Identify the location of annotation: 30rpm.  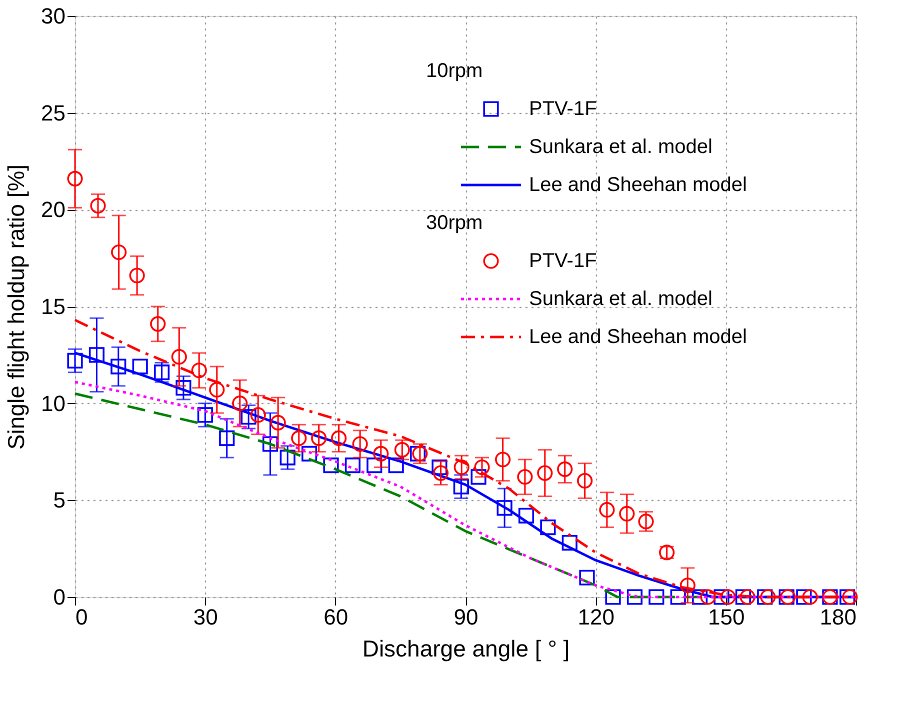
(454, 223).